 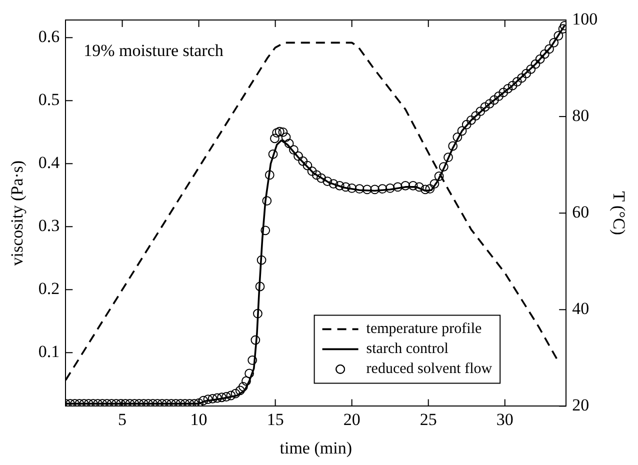 What do you see at coordinates (585, 18) in the screenshot?
I see `y2-tick-label: 100` at bounding box center [585, 18].